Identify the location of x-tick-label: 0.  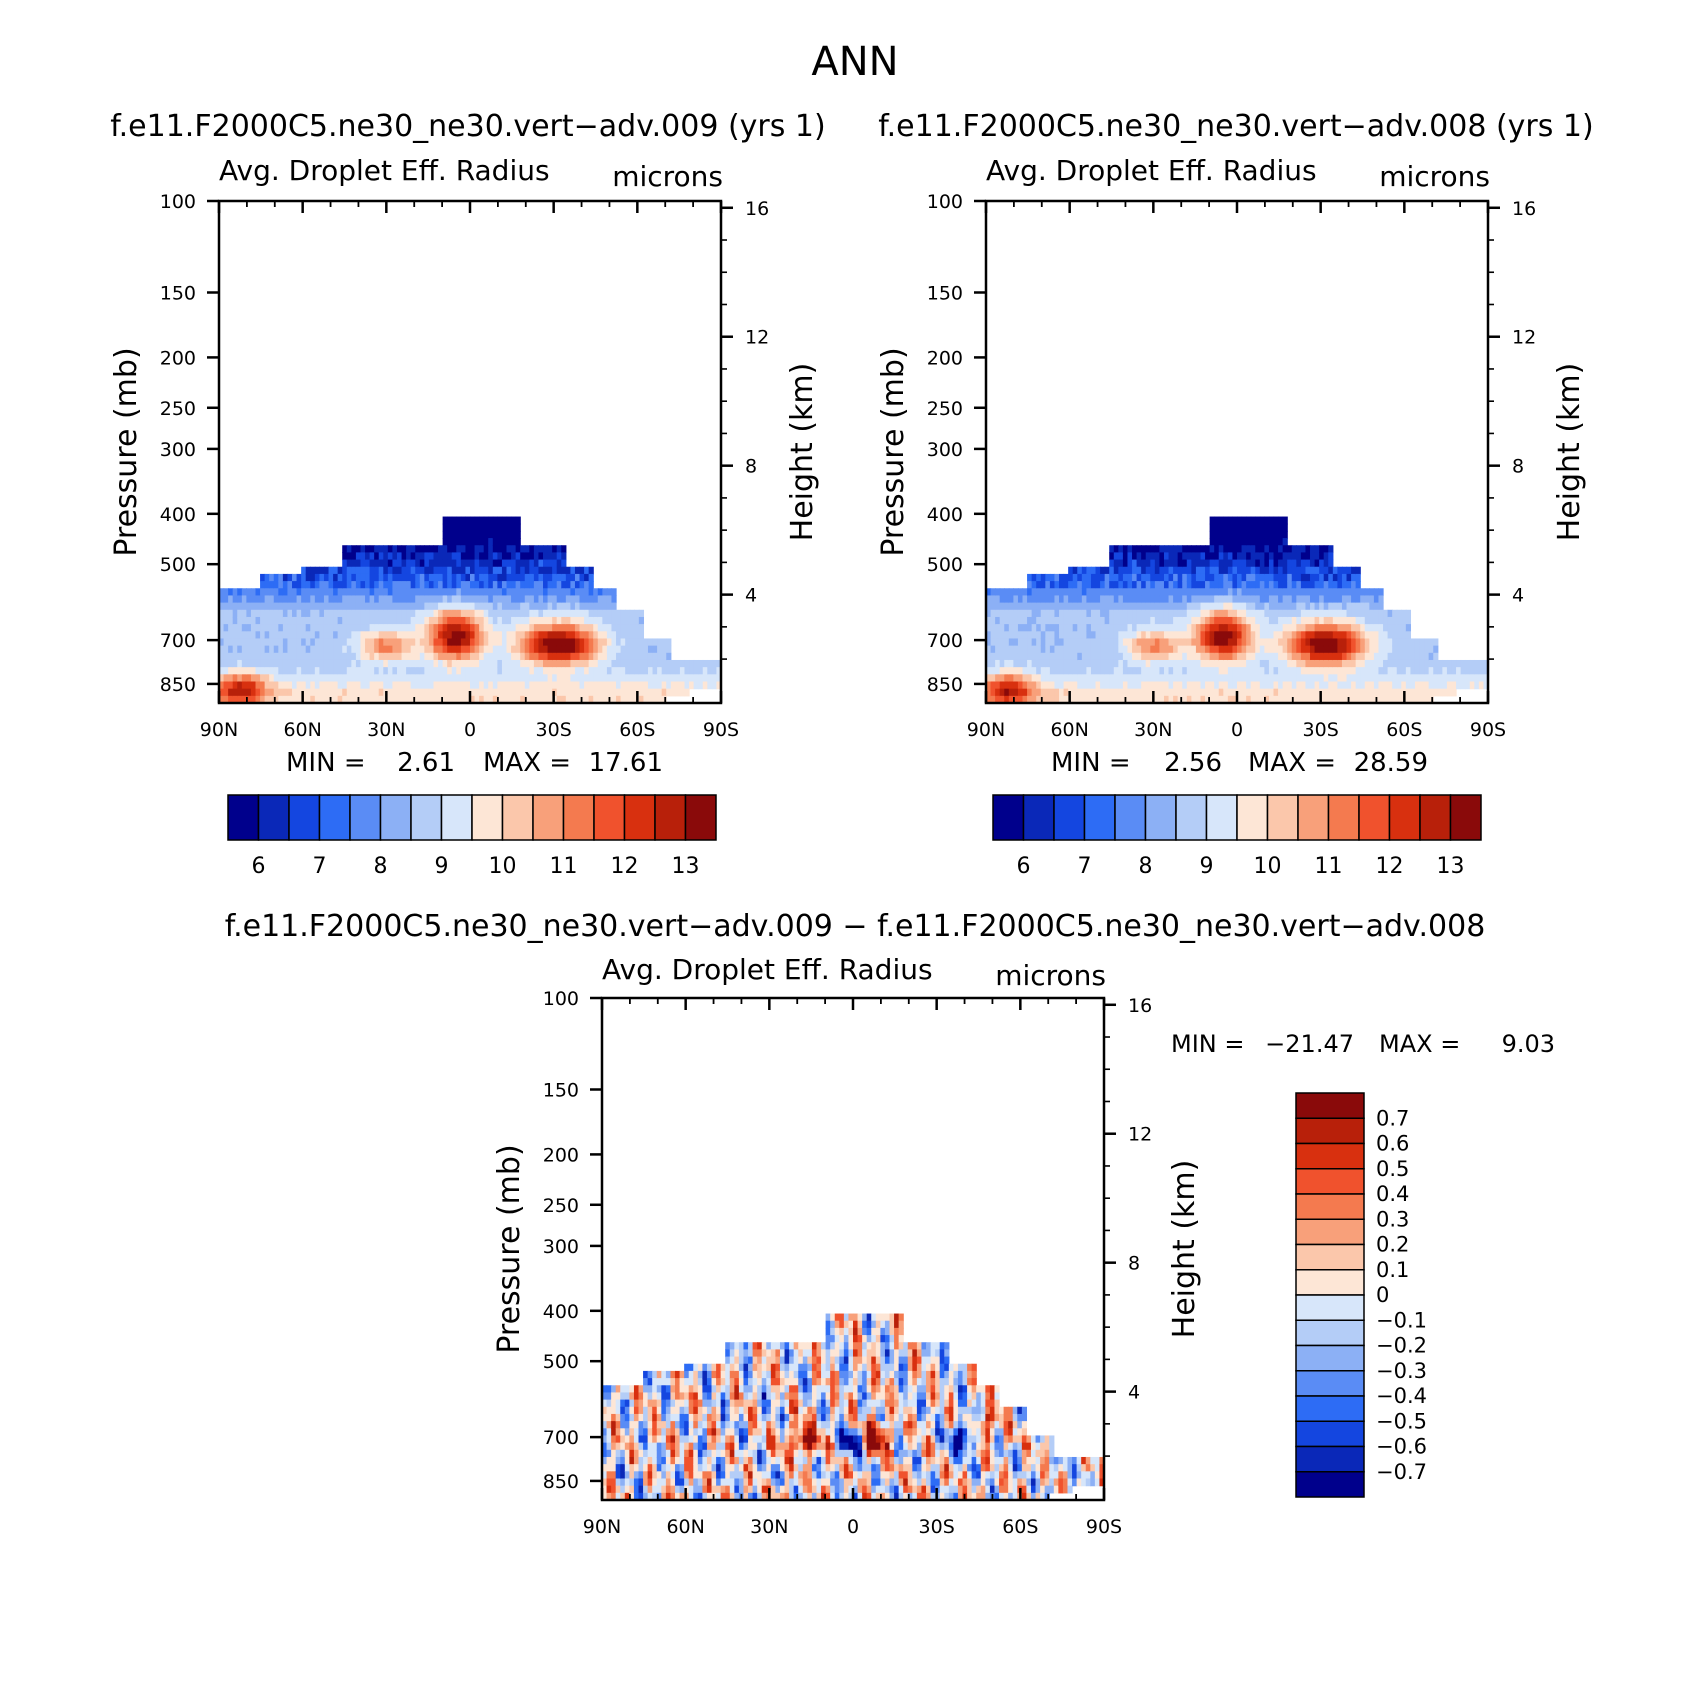
(1237, 730).